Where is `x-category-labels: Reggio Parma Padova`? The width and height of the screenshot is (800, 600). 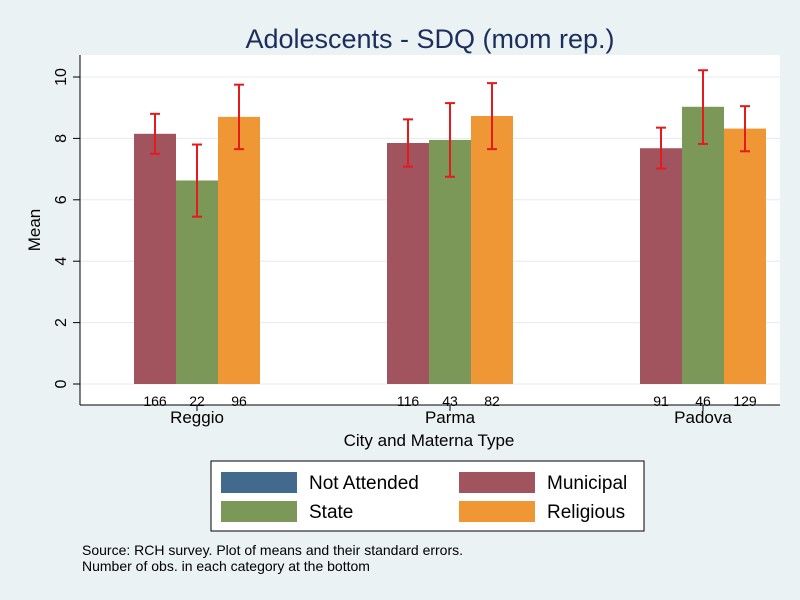 x-category-labels: Reggio Parma Padova is located at coordinates (451, 417).